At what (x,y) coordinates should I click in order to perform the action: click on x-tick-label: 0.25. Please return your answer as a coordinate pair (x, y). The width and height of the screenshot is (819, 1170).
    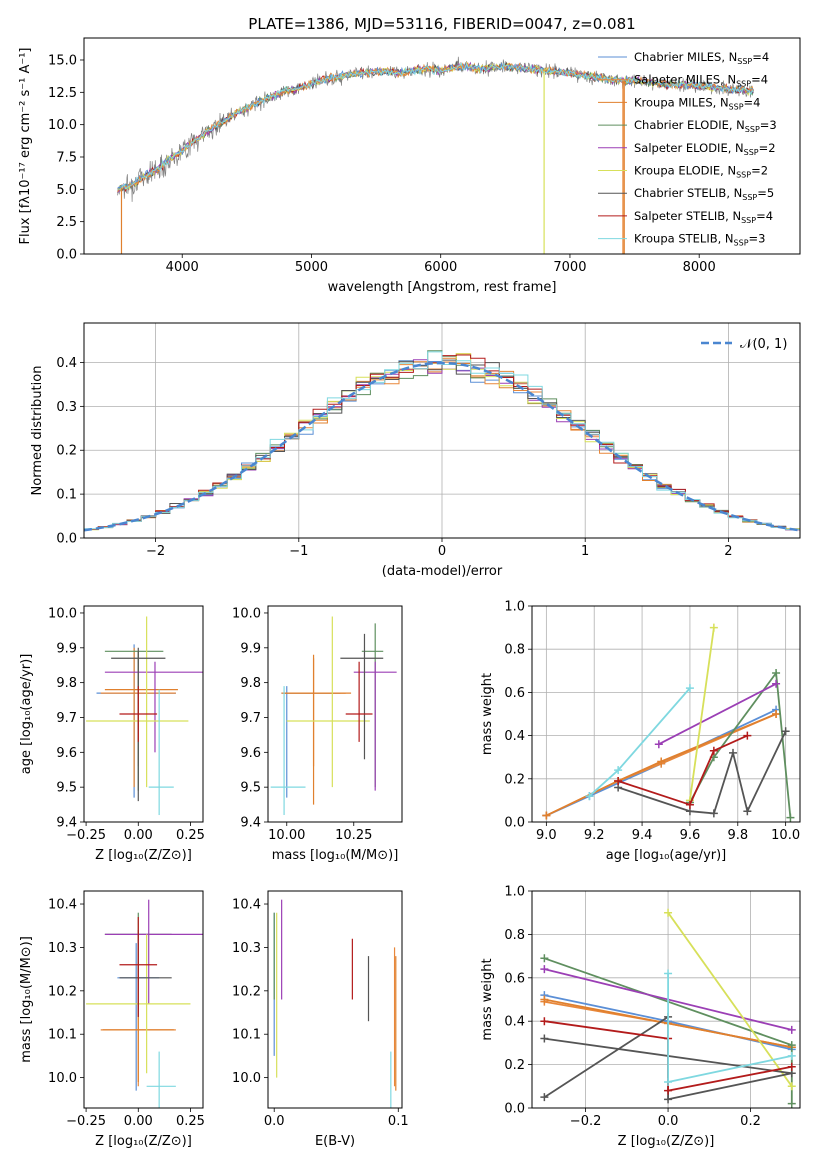
    Looking at the image, I should click on (190, 1121).